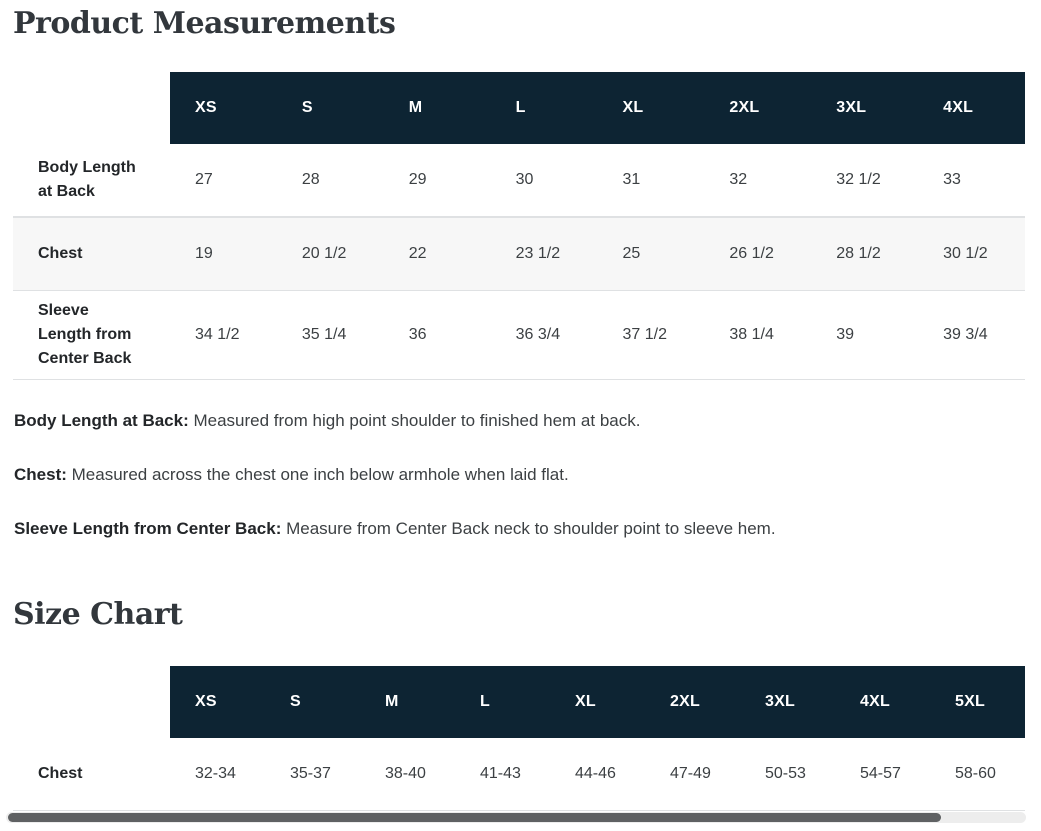 This screenshot has height=831, width=1041. Describe the element at coordinates (738, 179) in the screenshot. I see `value-cell: 32` at that location.